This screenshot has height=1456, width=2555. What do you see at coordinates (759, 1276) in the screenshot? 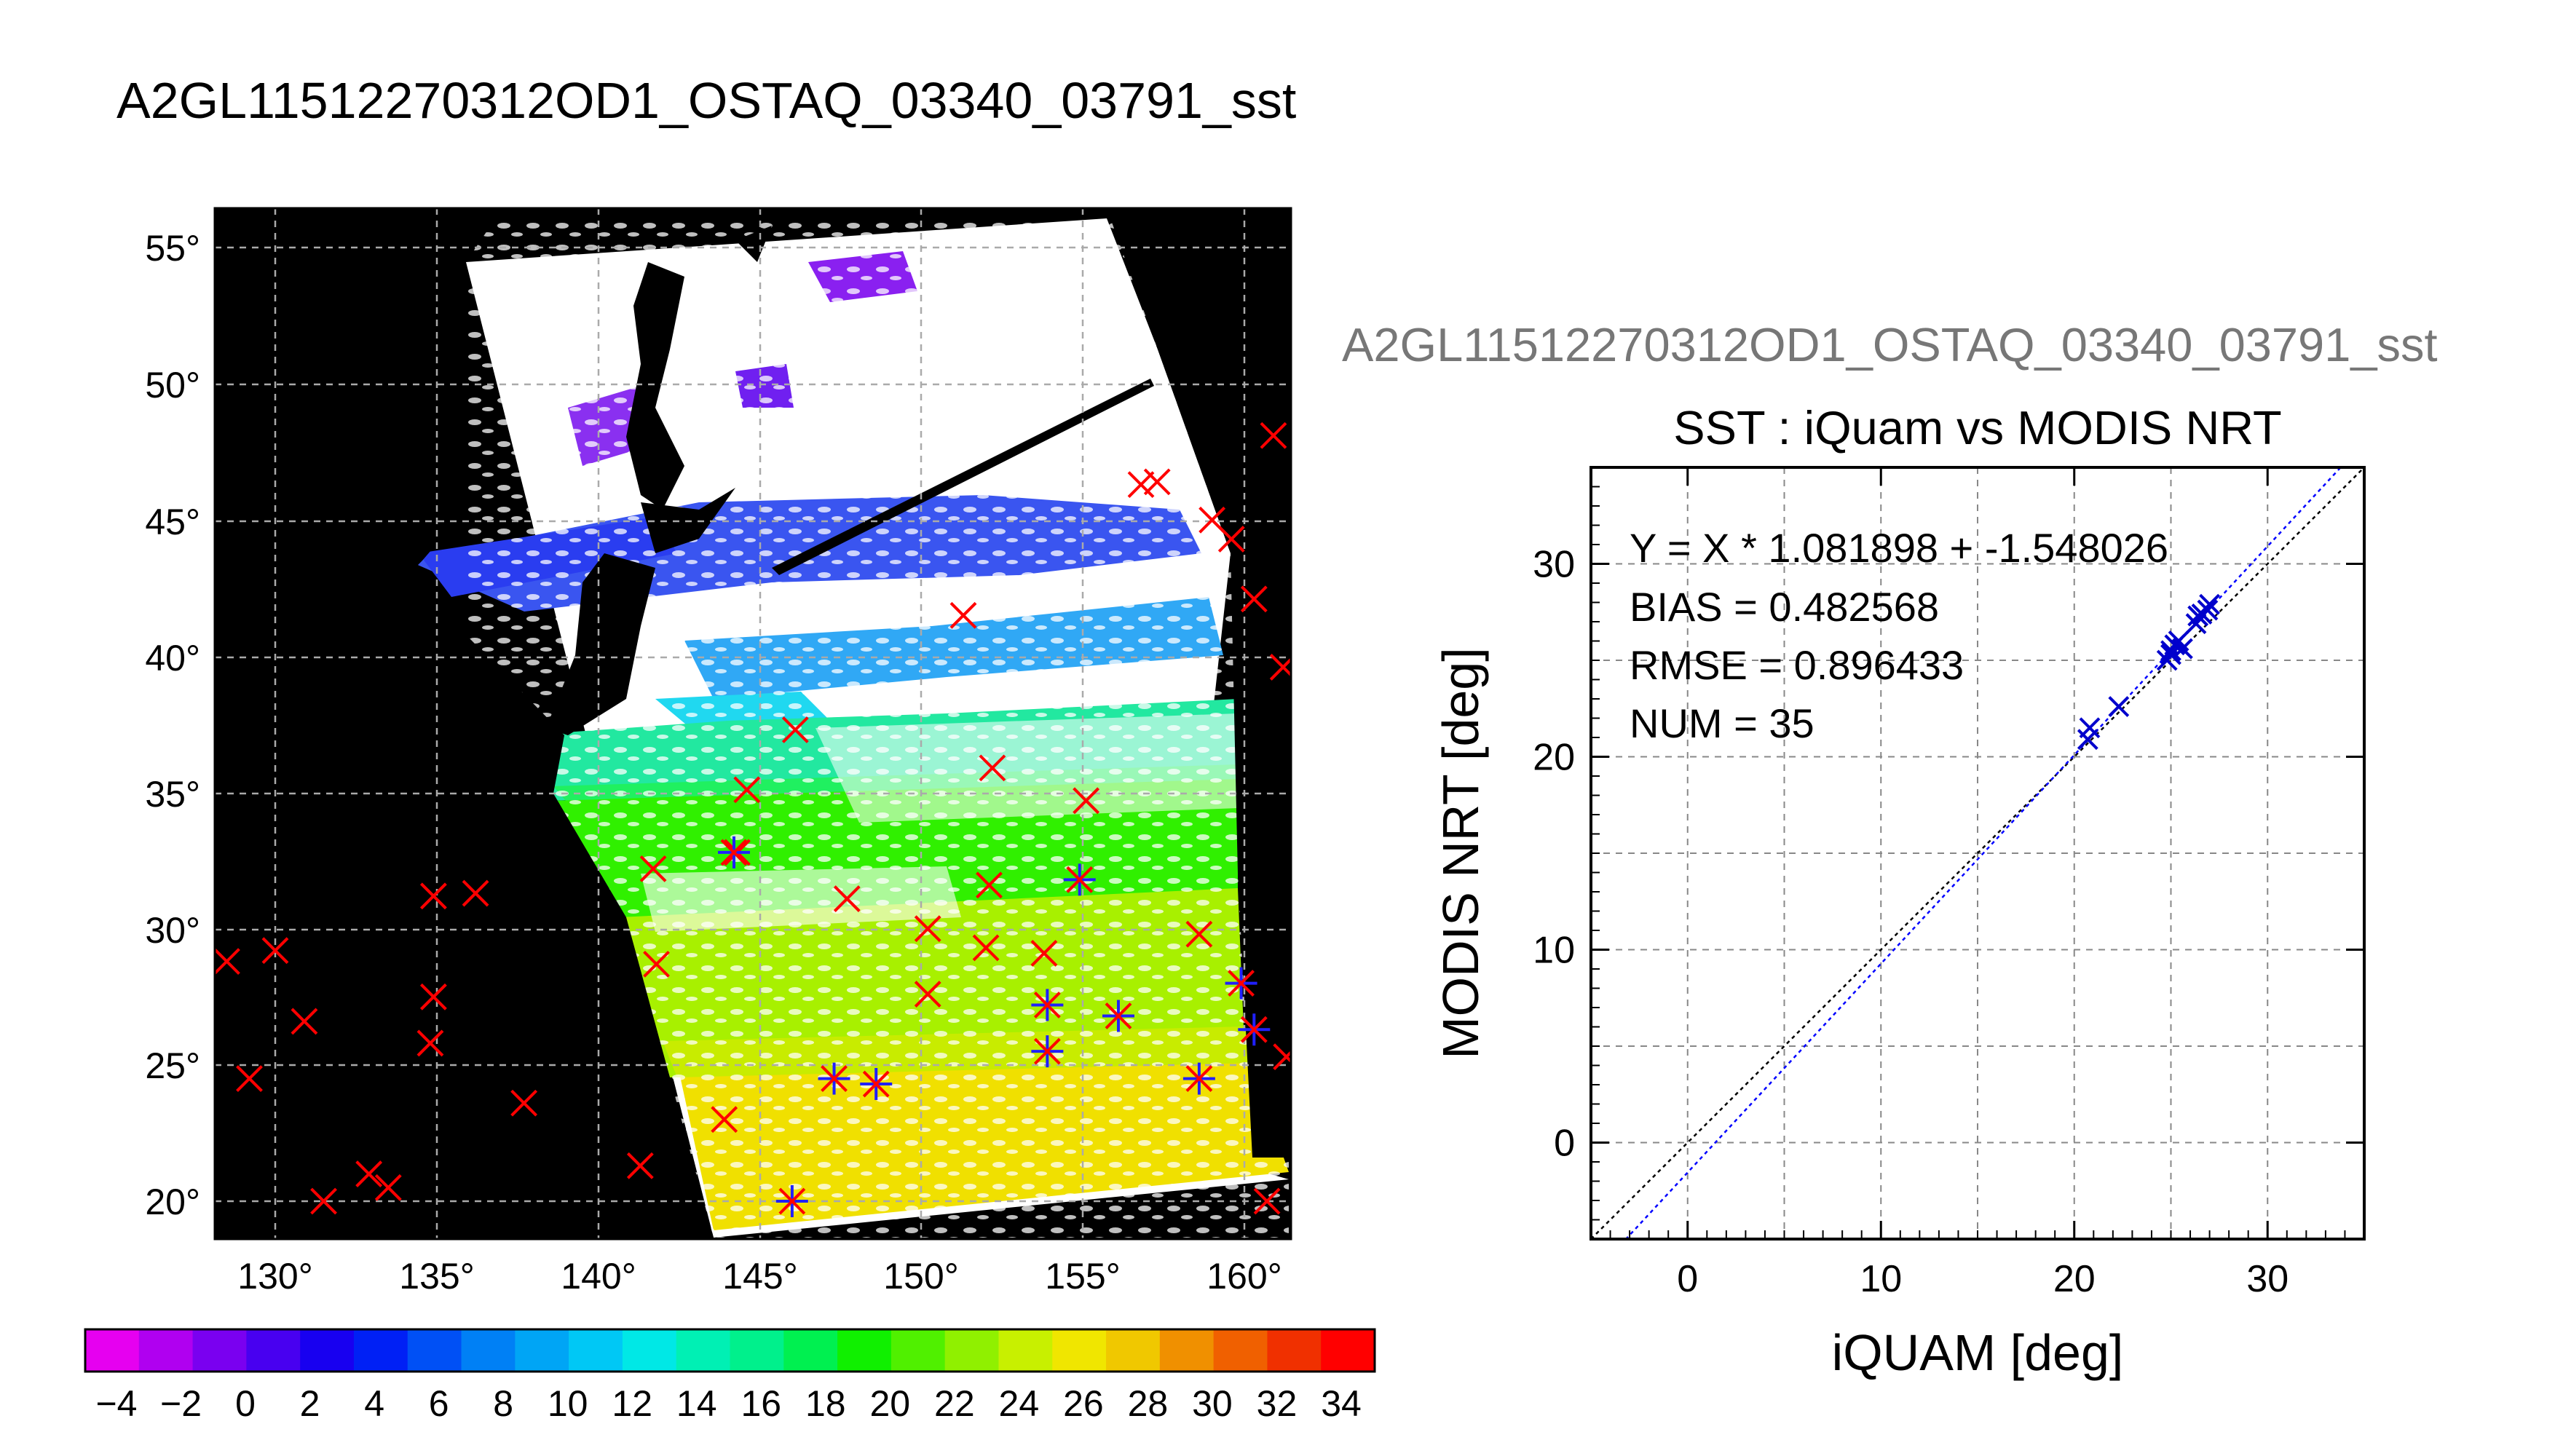
I see `lon-tick-label: 145°` at bounding box center [759, 1276].